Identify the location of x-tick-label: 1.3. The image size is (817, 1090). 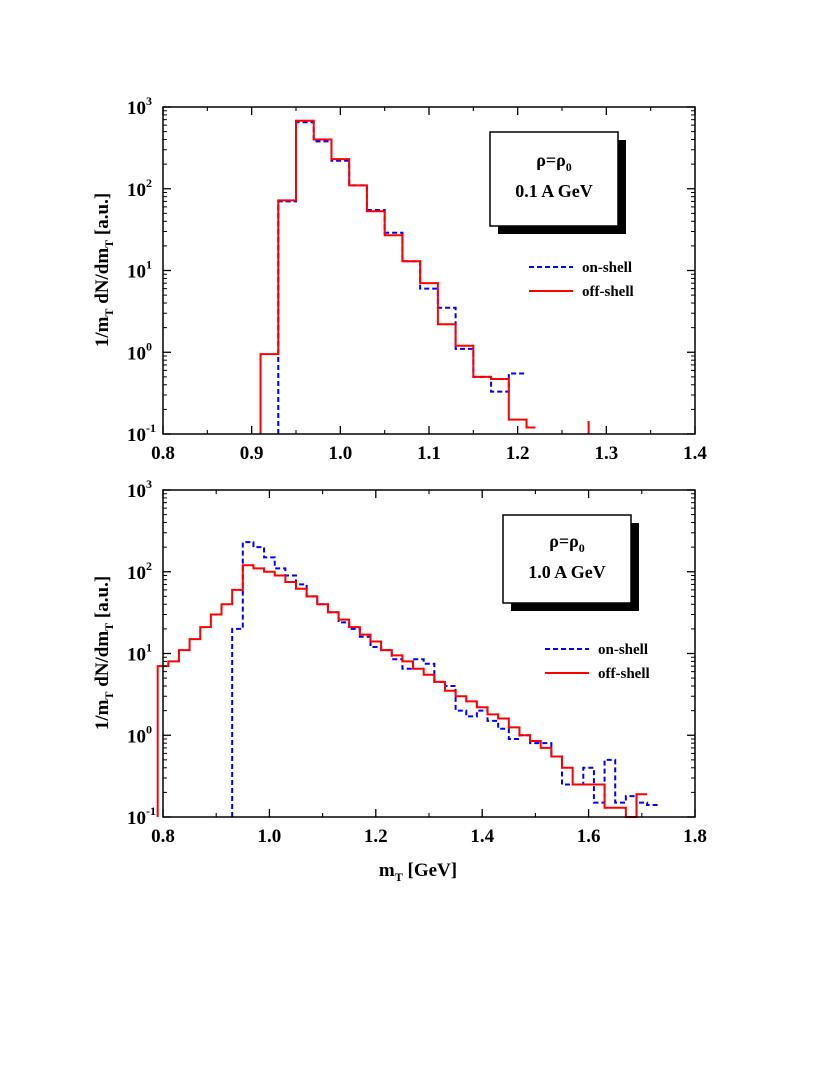
(606, 453).